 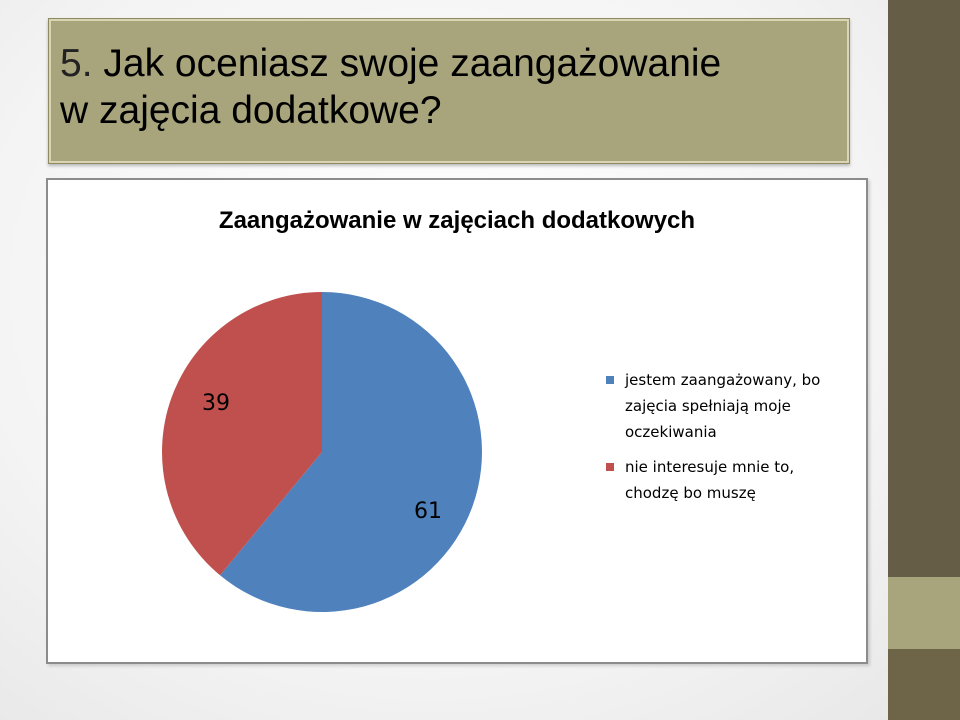 I want to click on slide-title-line-2: w zajęcia dodatkowe?, so click(x=251, y=110).